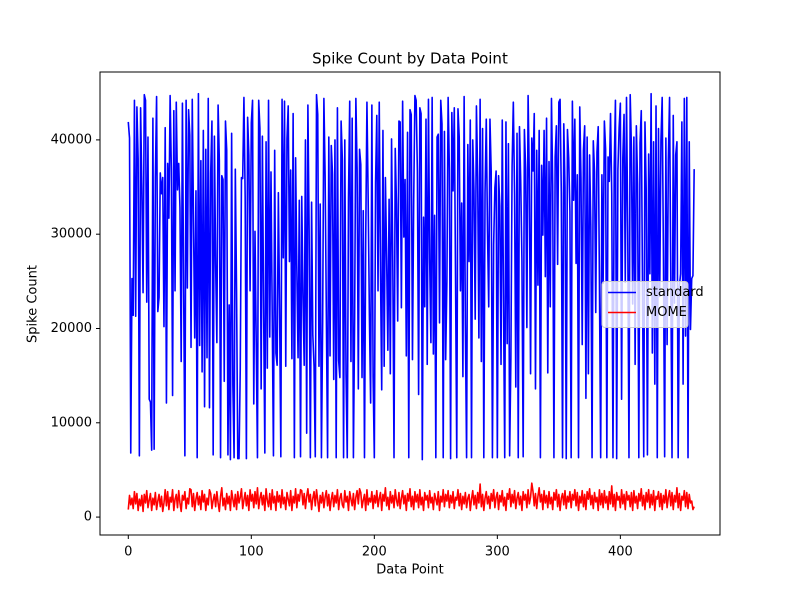  What do you see at coordinates (411, 497) in the screenshot?
I see `series-line` at bounding box center [411, 497].